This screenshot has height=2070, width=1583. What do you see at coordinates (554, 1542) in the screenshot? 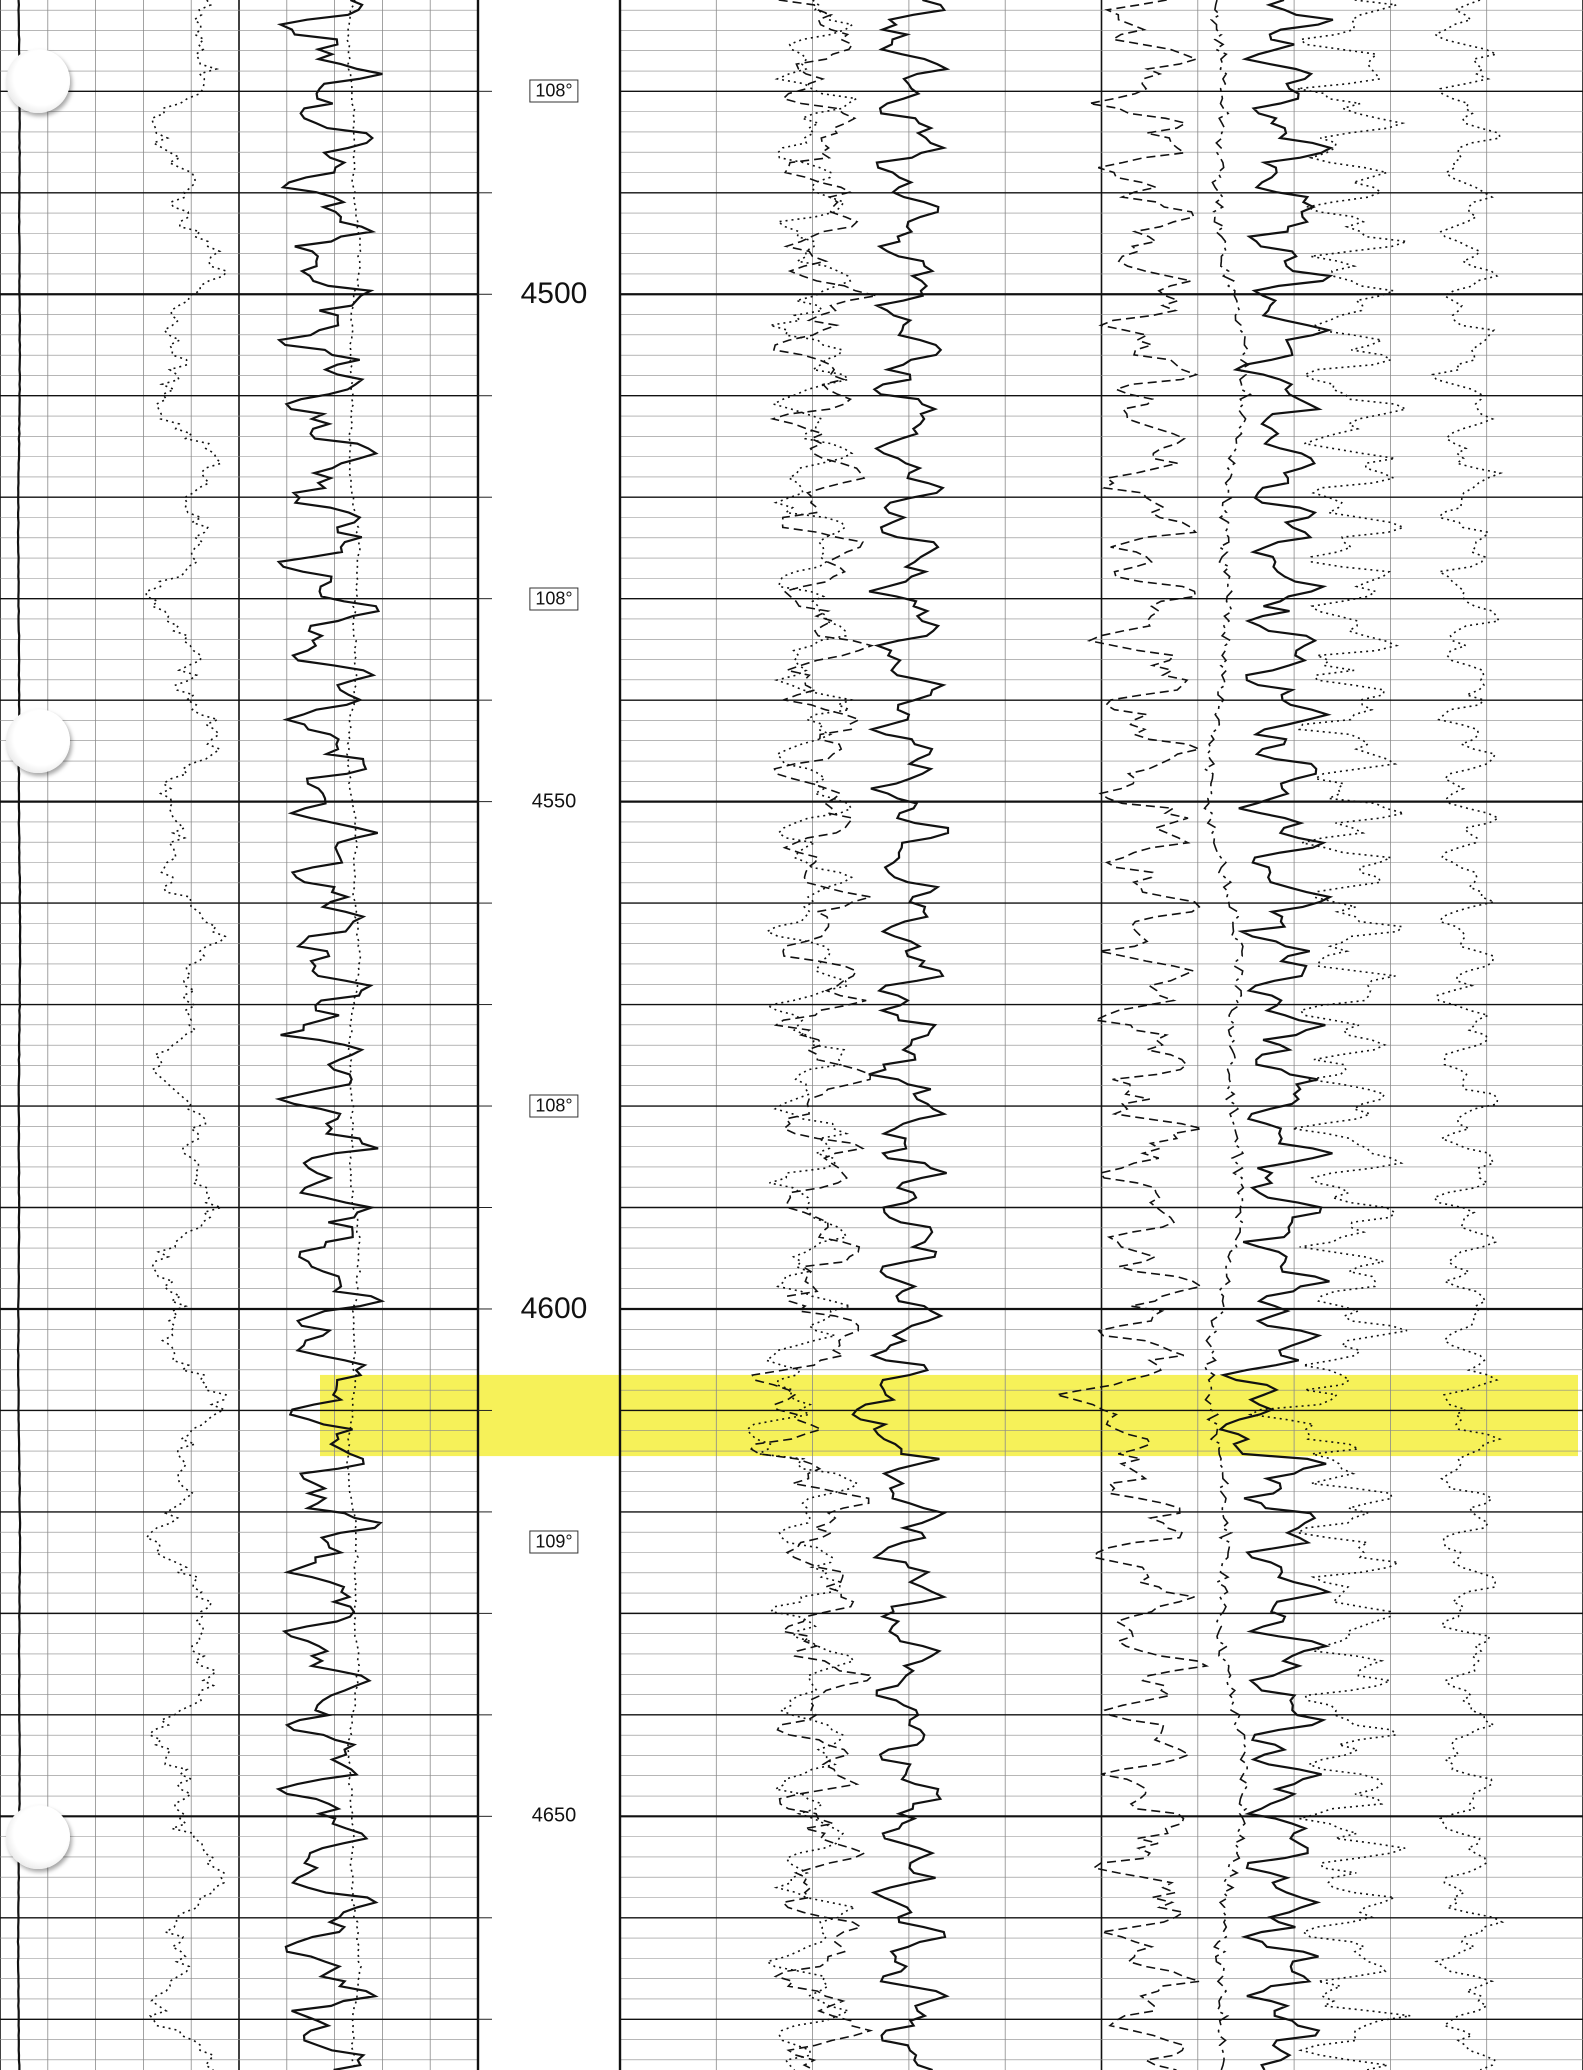
I see `temperature-label: 109°` at bounding box center [554, 1542].